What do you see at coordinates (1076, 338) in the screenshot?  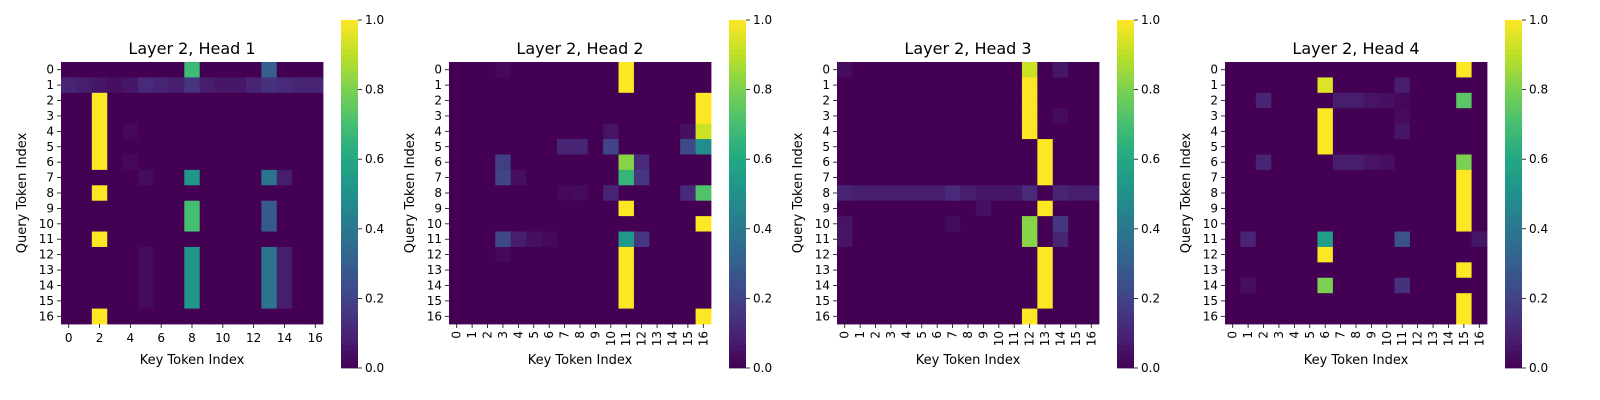 I see `x-tick-label: 15` at bounding box center [1076, 338].